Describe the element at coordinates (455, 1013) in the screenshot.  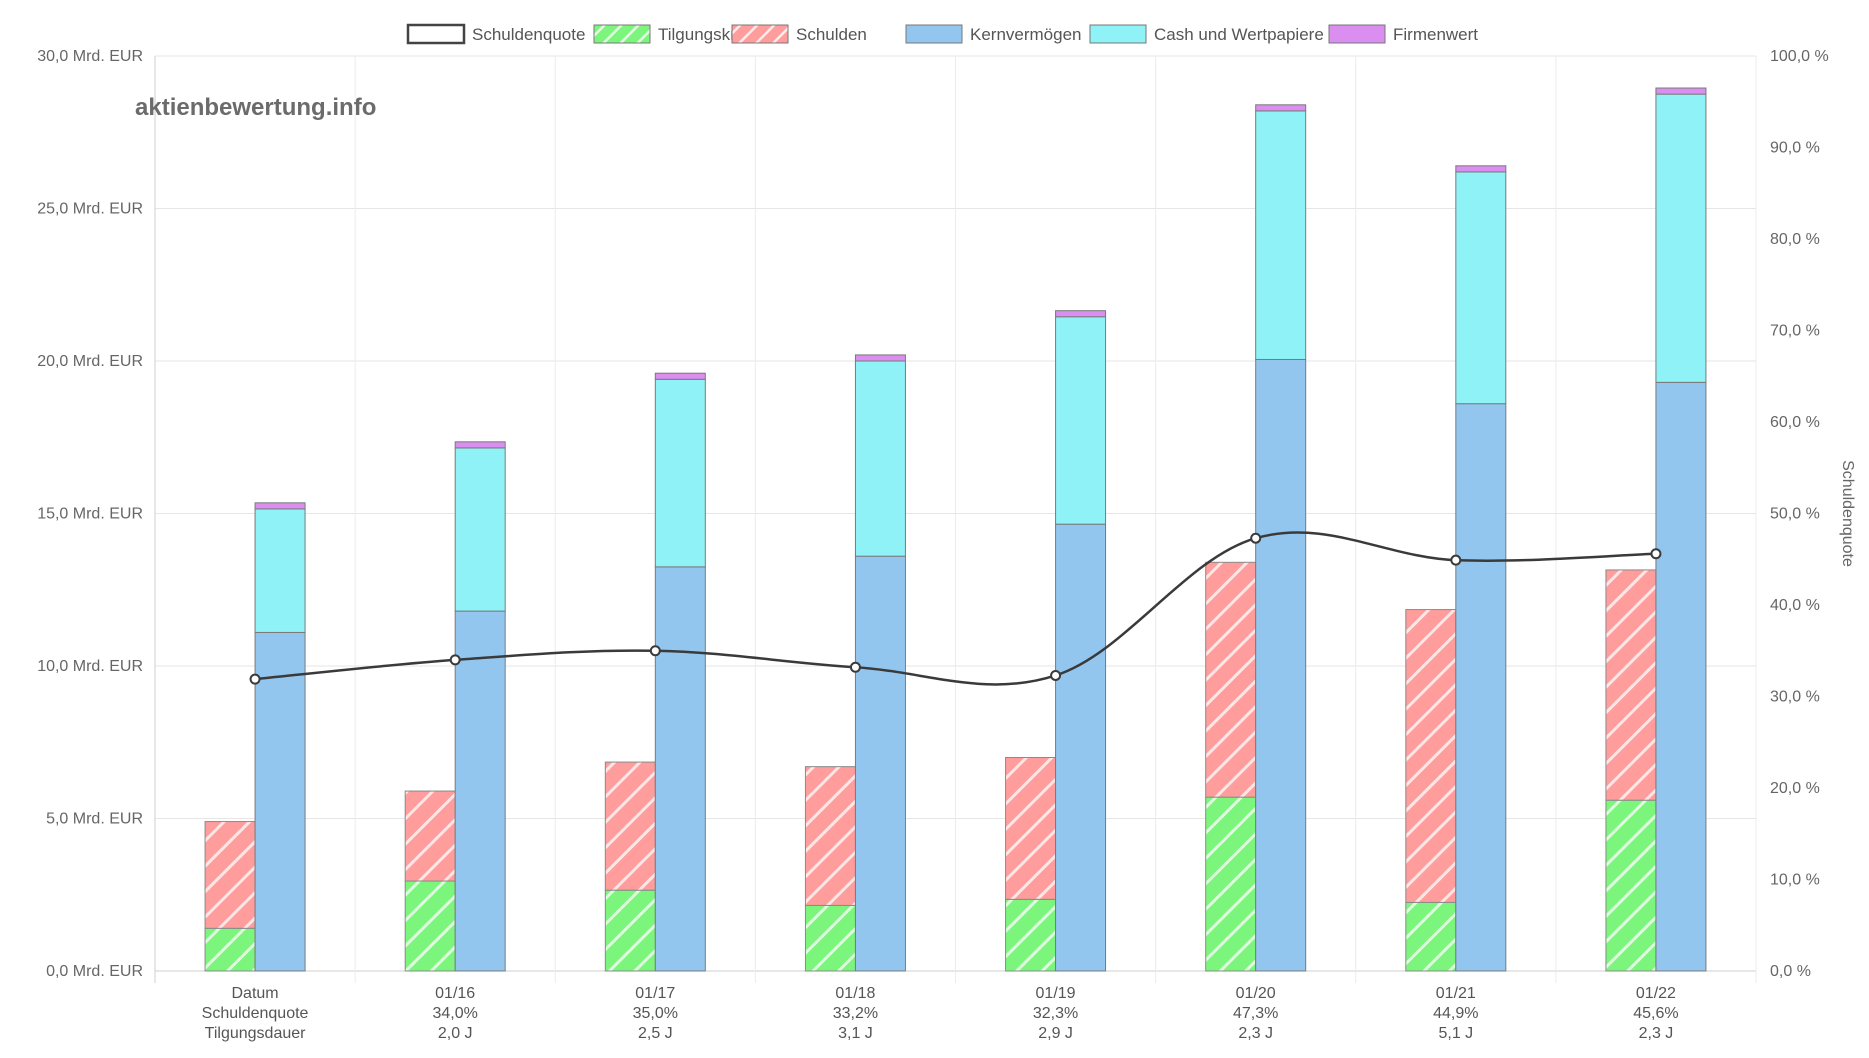
I see `x-category-sublabel: 34,0%` at that location.